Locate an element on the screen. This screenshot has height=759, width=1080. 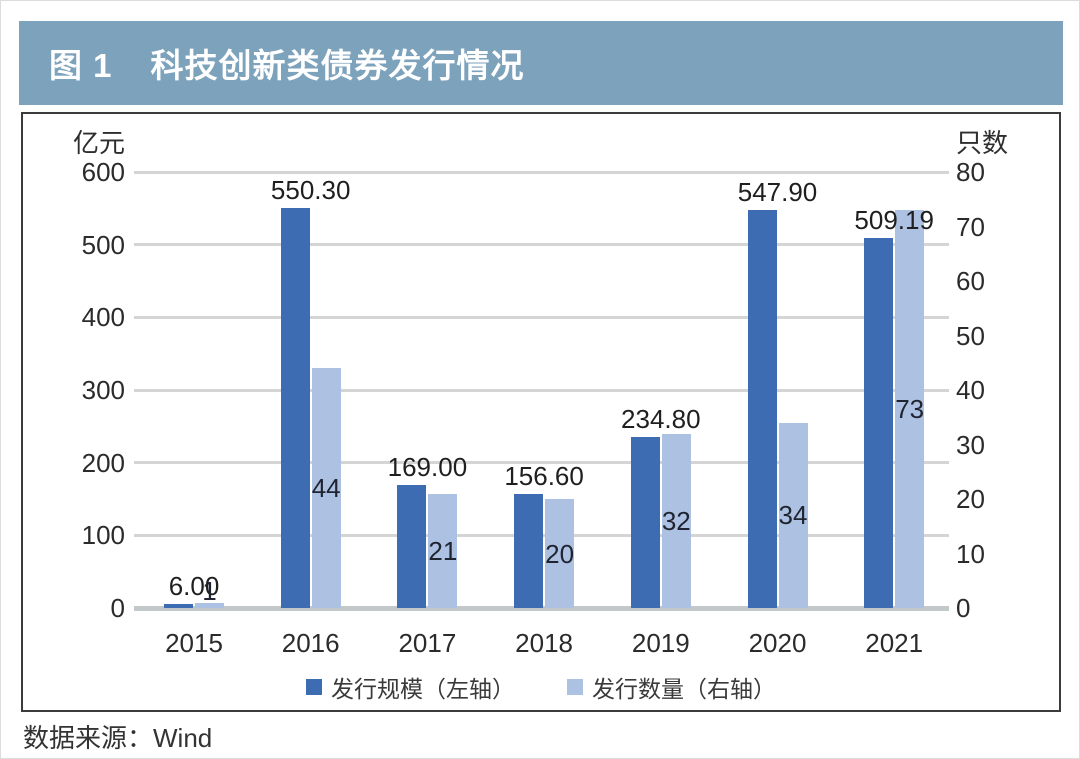
bar-发行数量（右轴）-2018 is located at coordinates (560, 553).